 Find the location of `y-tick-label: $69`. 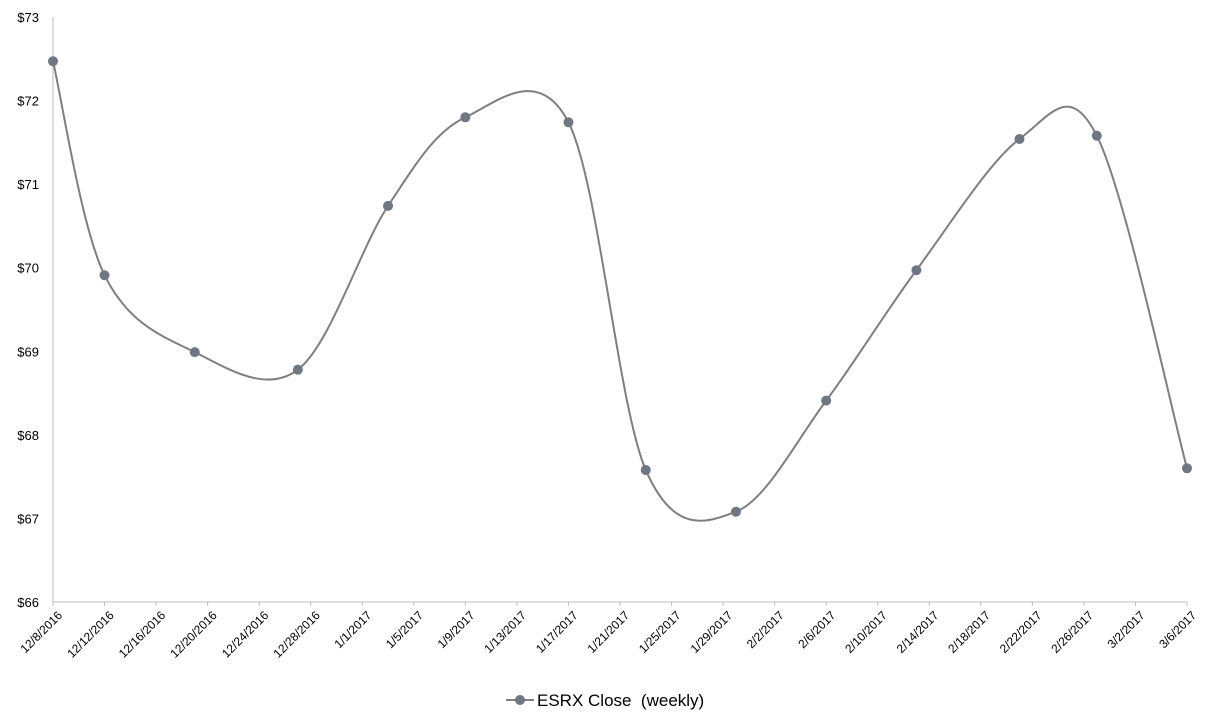

y-tick-label: $69 is located at coordinates (28, 351).